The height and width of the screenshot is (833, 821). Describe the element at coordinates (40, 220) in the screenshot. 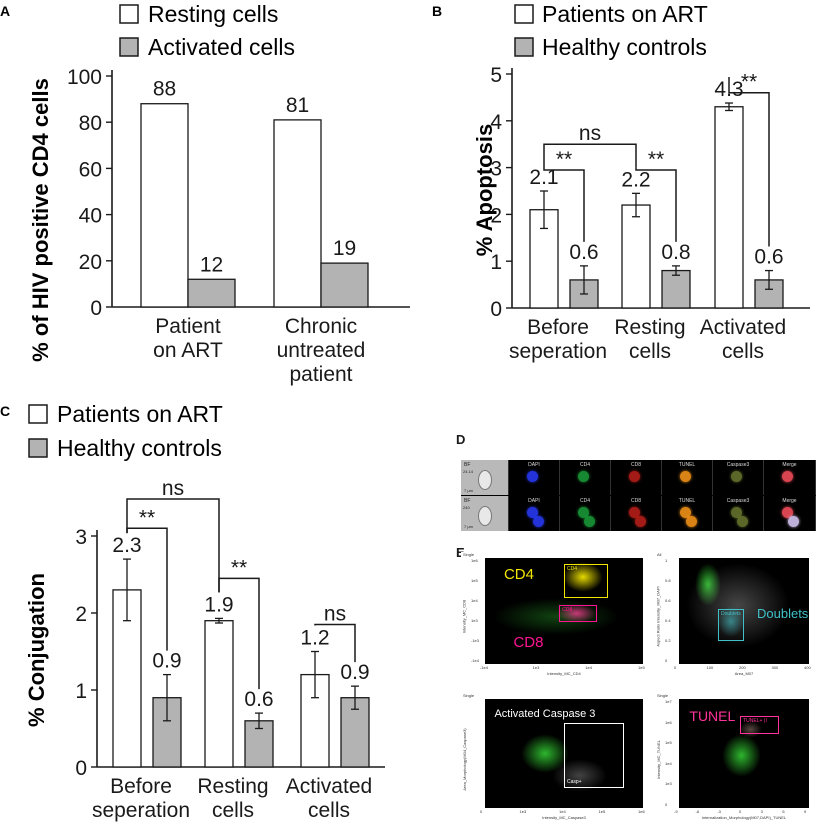

I see `y-axis-label-a: % of HIV positive CD4 cells` at that location.